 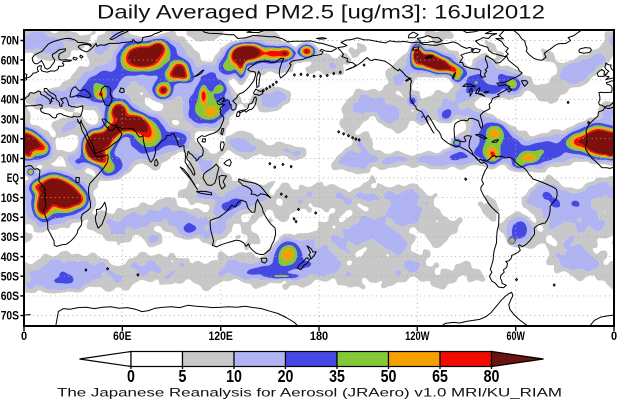 What do you see at coordinates (10, 159) in the screenshot?
I see `svg-text: 10N` at bounding box center [10, 159].